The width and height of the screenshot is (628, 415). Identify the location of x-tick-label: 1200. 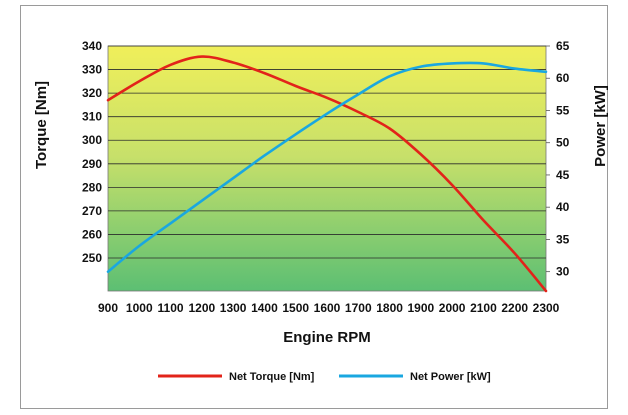
(202, 308).